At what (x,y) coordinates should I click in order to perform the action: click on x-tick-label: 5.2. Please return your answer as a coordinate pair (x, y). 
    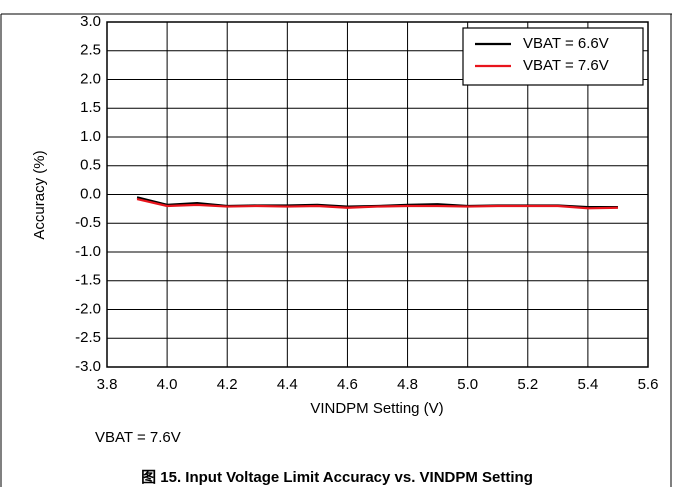
    Looking at the image, I should click on (527, 384).